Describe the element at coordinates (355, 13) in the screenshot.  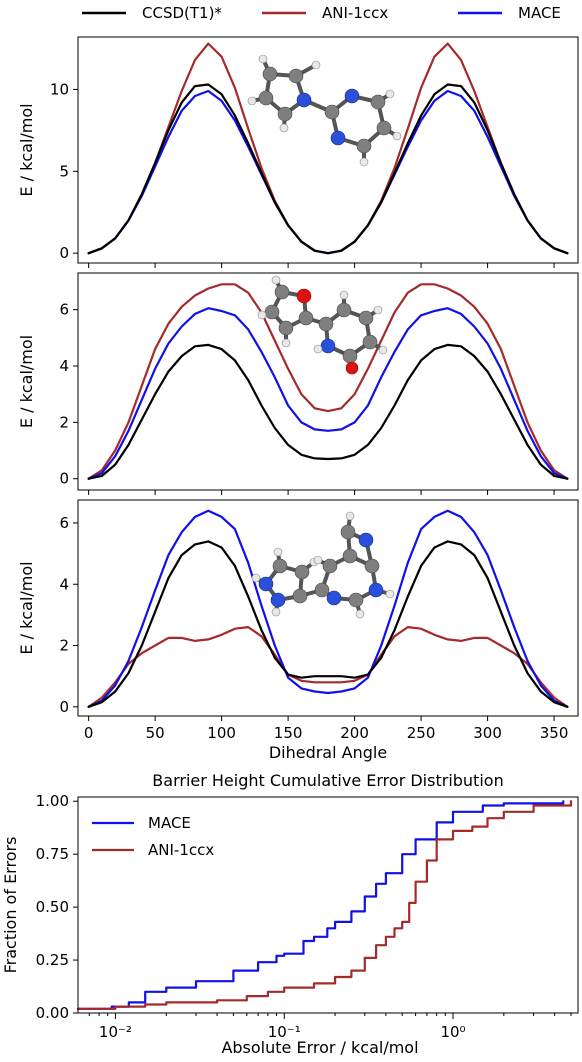
I see `legend-ani-label: ANI-1ccx` at that location.